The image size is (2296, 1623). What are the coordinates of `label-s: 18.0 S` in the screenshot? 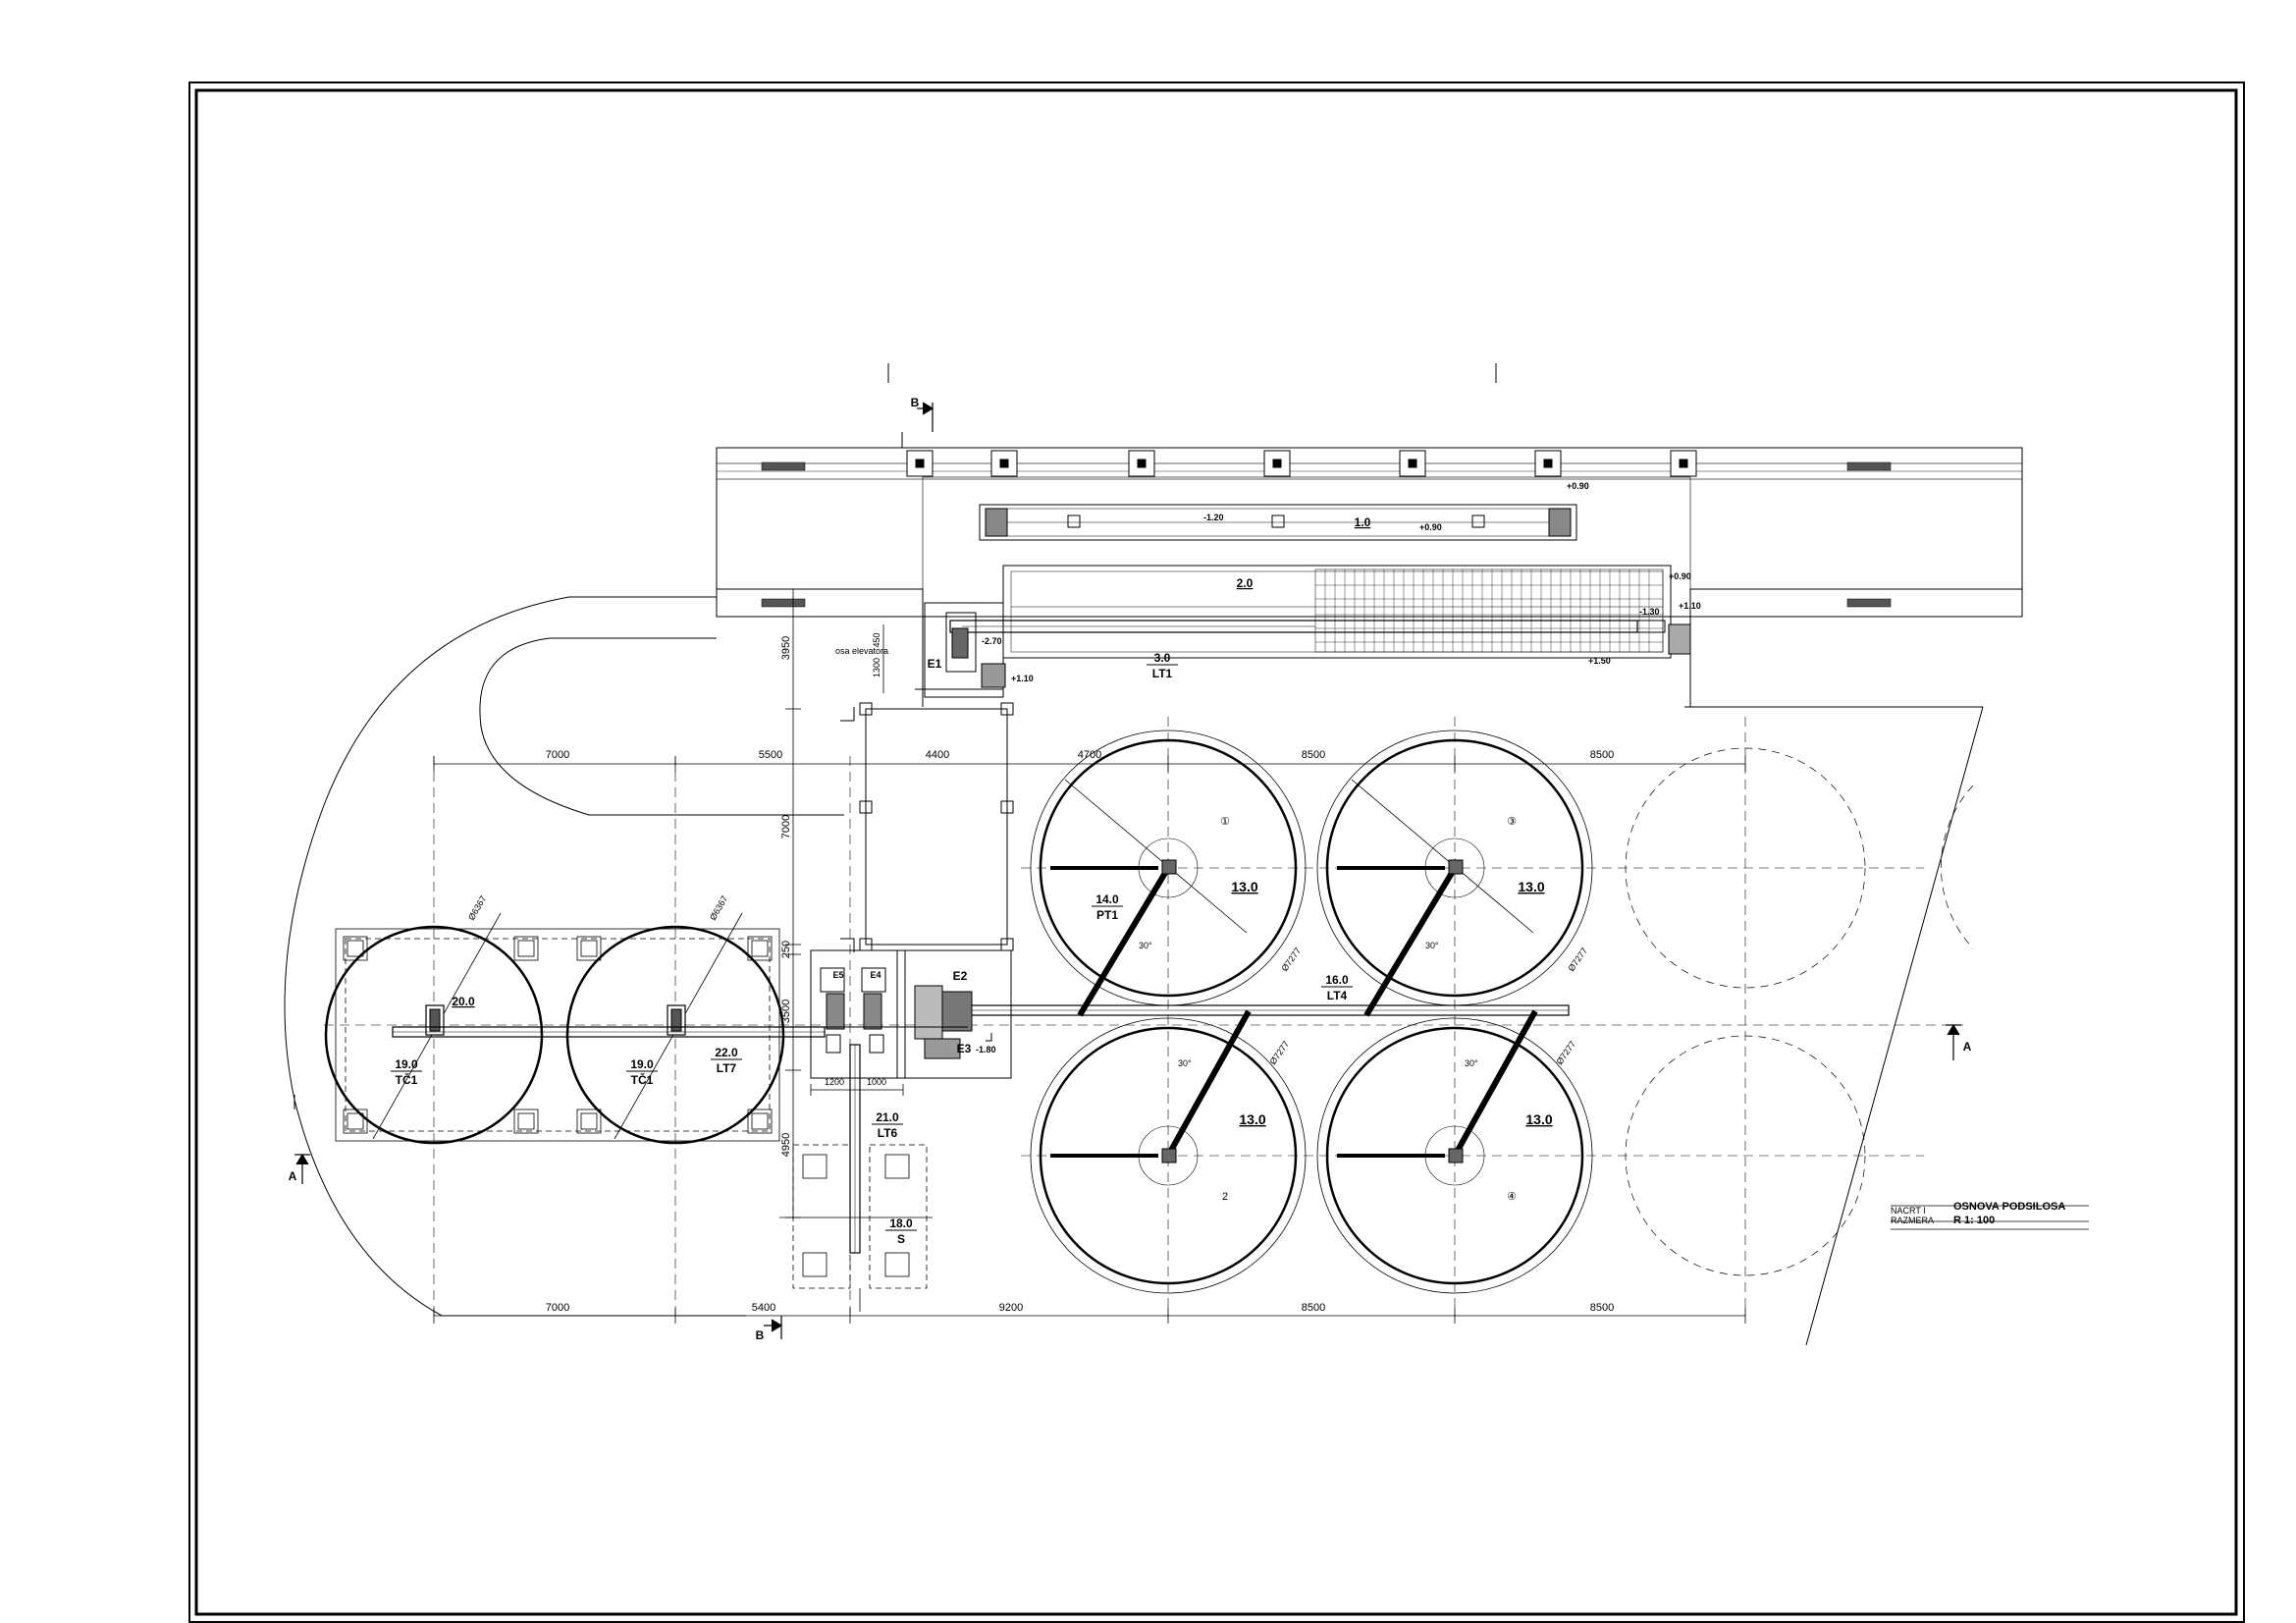 It's located at (901, 1231).